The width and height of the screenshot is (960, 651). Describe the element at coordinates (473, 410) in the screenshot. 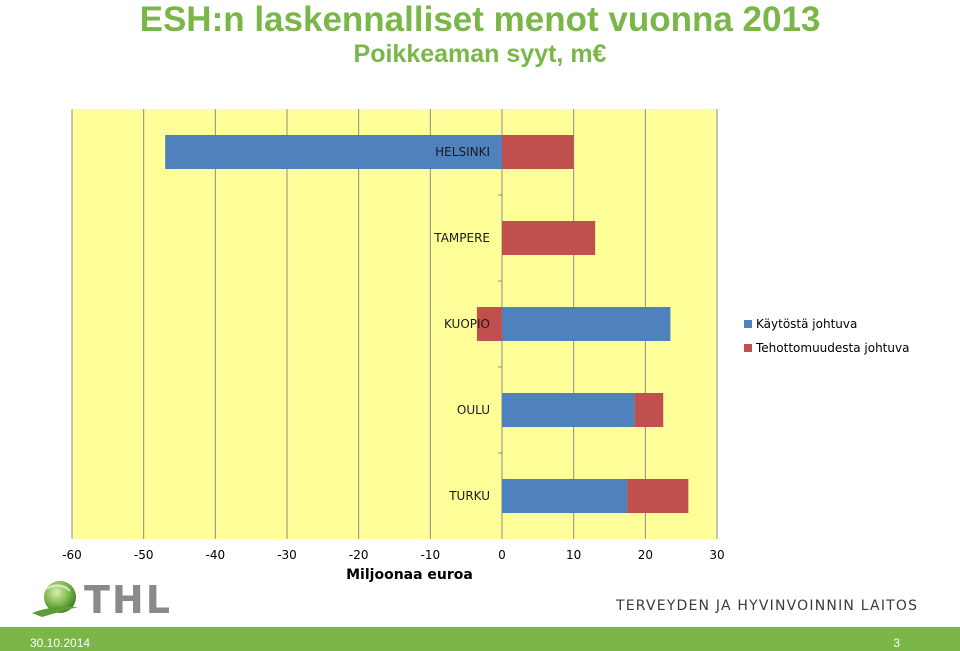

I see `category-label: OULU` at that location.